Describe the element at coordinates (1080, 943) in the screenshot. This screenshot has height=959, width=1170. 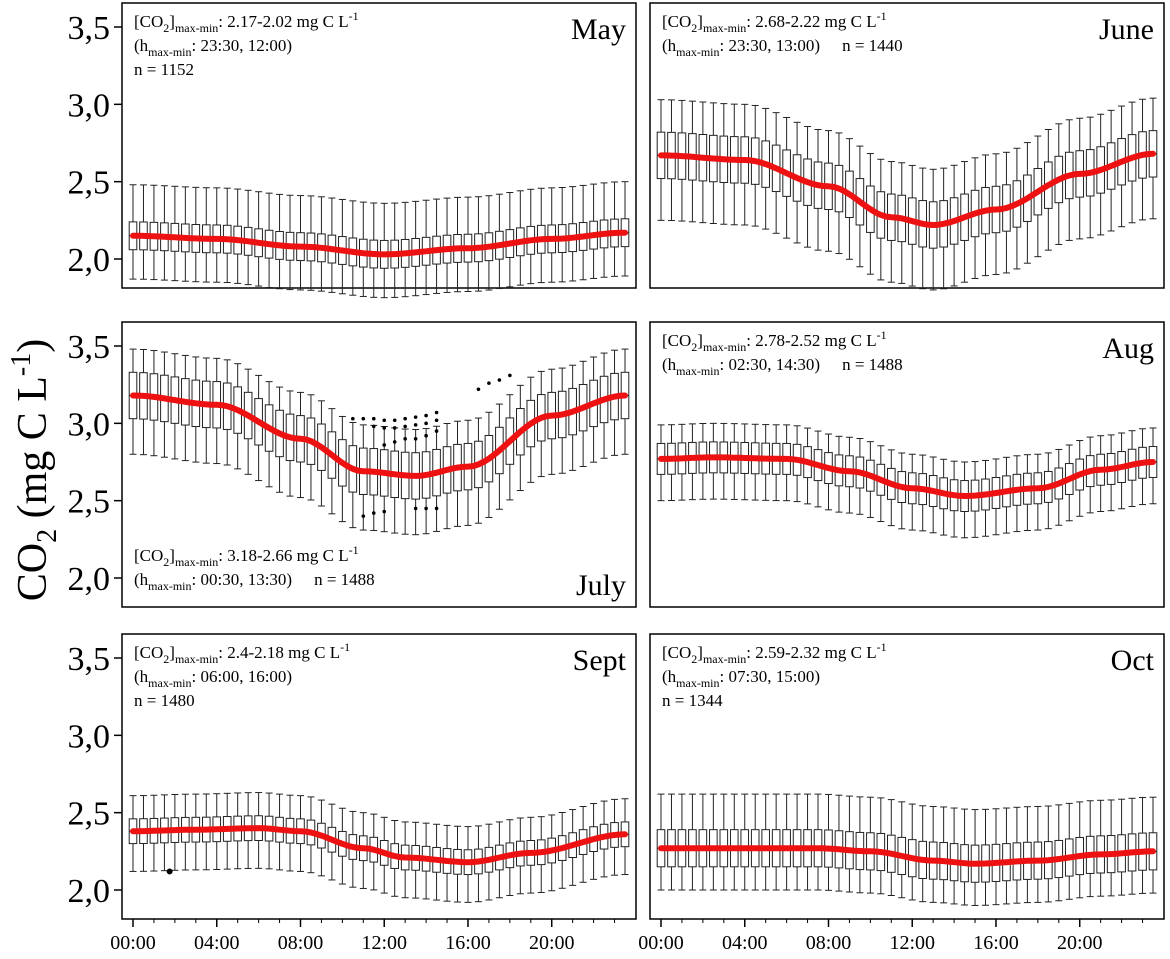
I see `x-tick-label: 20:00` at that location.